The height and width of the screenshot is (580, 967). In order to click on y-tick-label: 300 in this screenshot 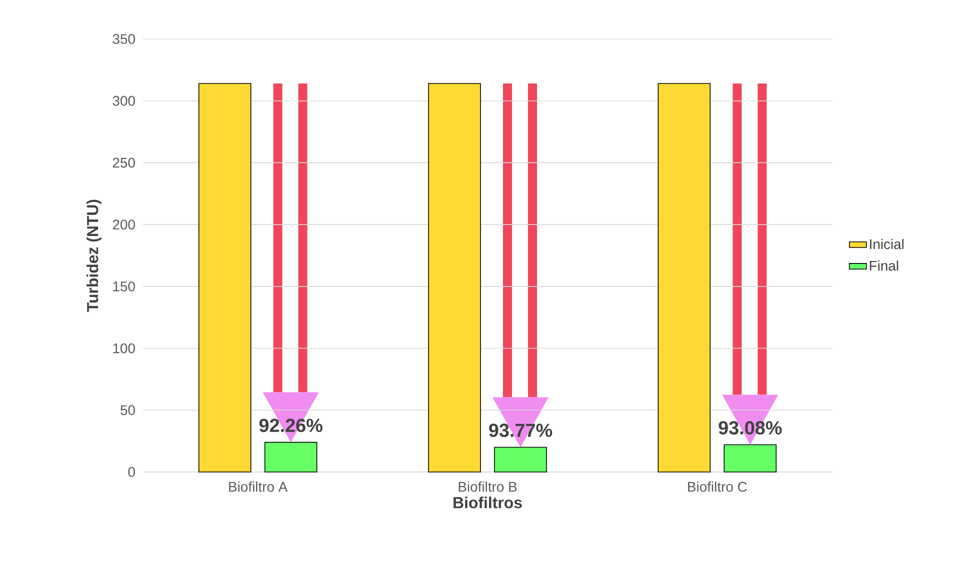, I will do `click(123, 101)`.